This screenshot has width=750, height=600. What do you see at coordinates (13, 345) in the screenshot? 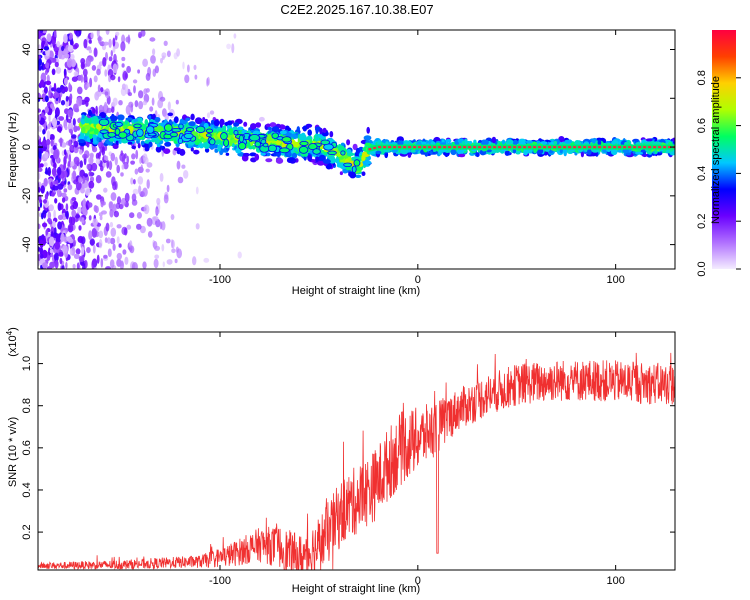
I see `snr-multiplier-base: (x10` at bounding box center [13, 345].